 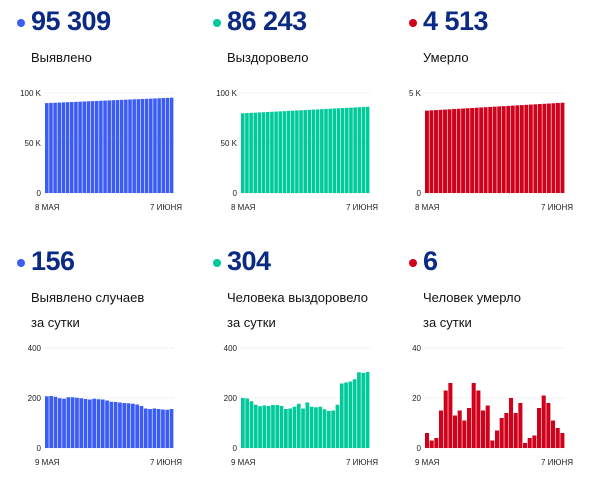 I want to click on bar-chart: 0 50 K 100 K 8 МАЯ 7 ИЮНЯ, so click(x=297, y=150).